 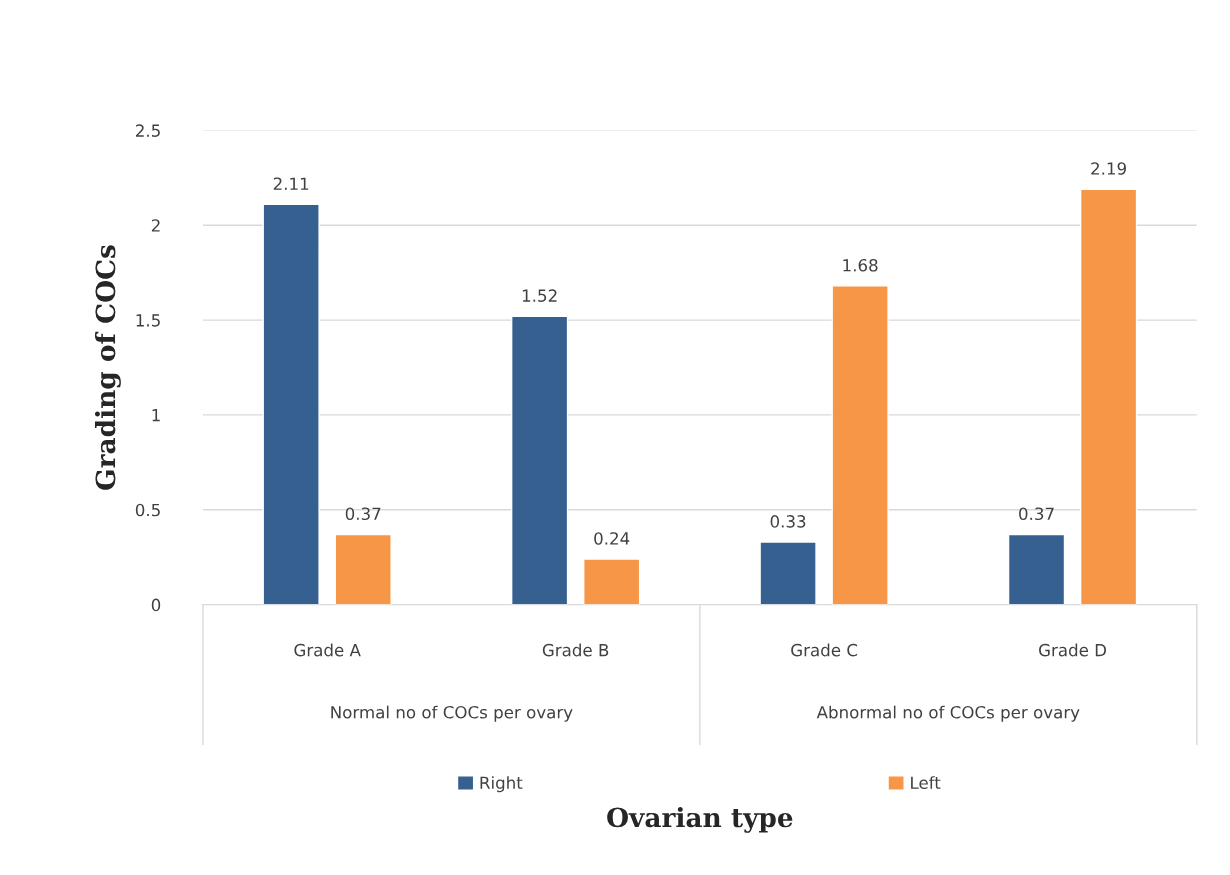 I want to click on data-label: 1.68, so click(x=860, y=265).